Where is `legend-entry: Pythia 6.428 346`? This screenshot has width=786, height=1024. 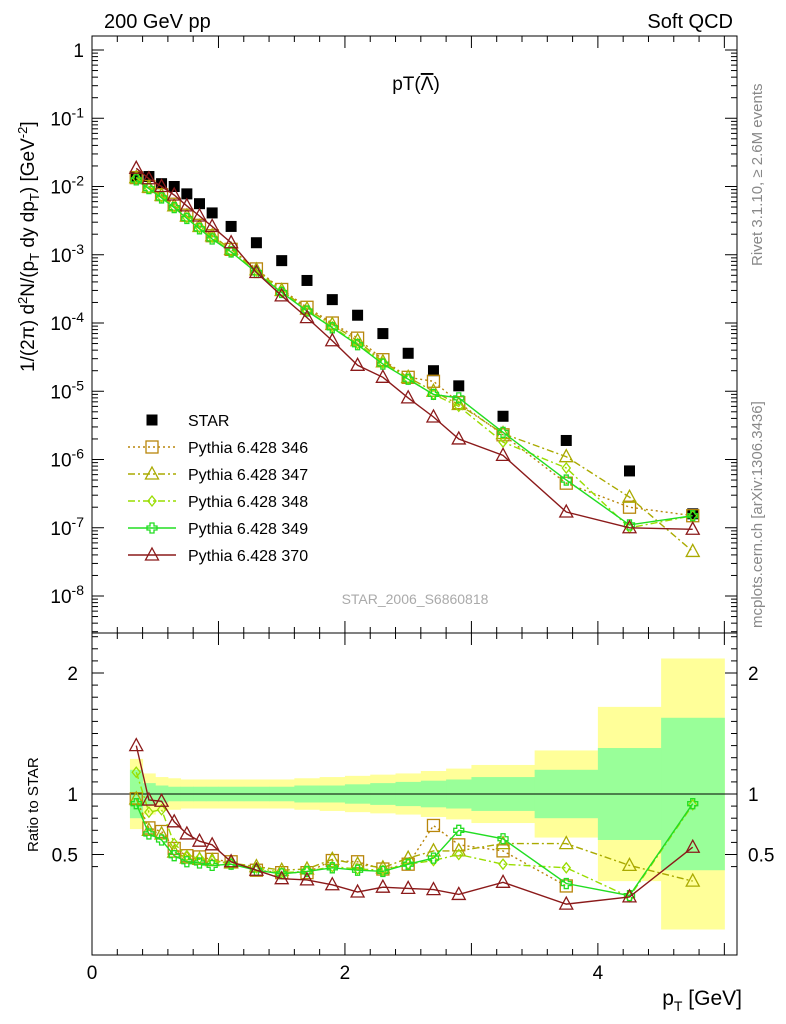 legend-entry: Pythia 6.428 346 is located at coordinates (218, 448).